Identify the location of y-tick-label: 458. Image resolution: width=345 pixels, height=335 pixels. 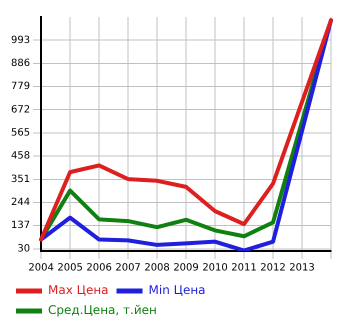
(20, 156).